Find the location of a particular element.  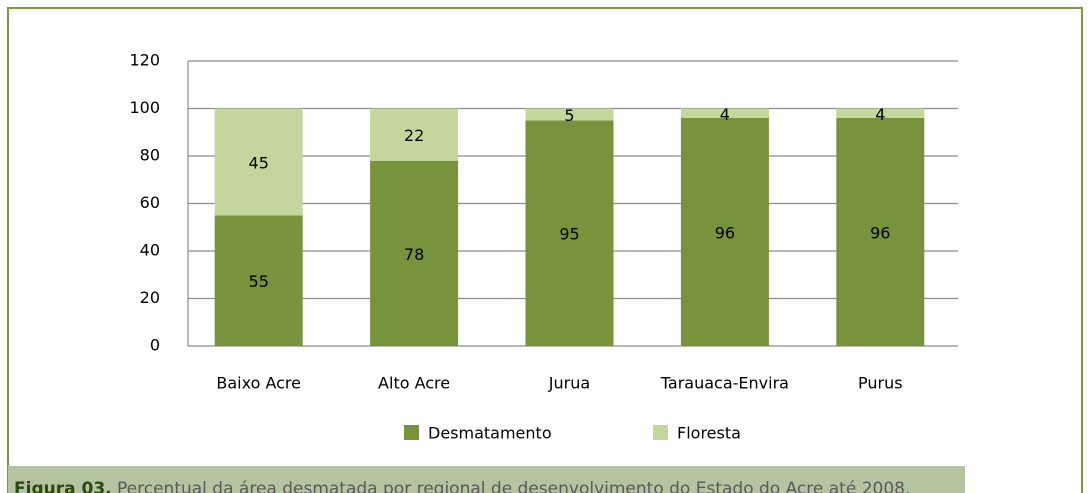

data-label: 55 is located at coordinates (259, 281).